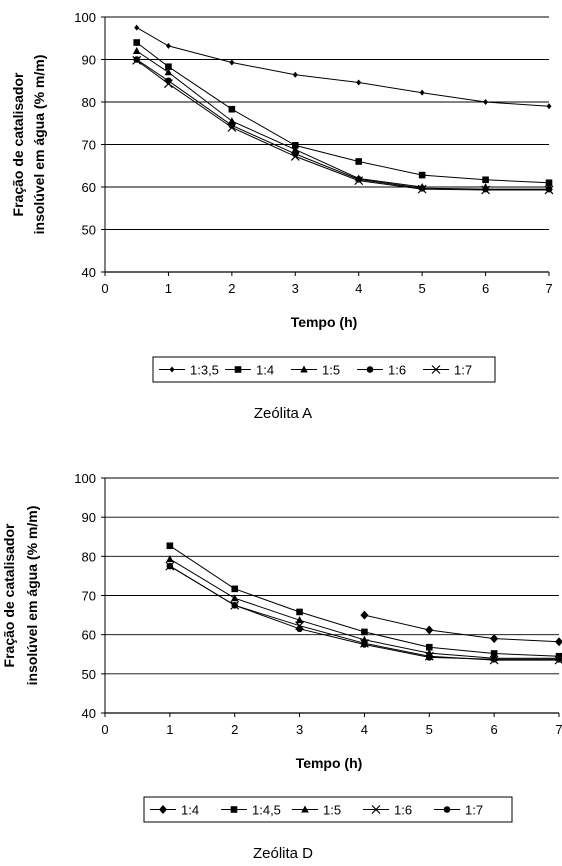 The width and height of the screenshot is (562, 866). Describe the element at coordinates (283, 853) in the screenshot. I see `chart-2-caption: Zeólita D` at that location.